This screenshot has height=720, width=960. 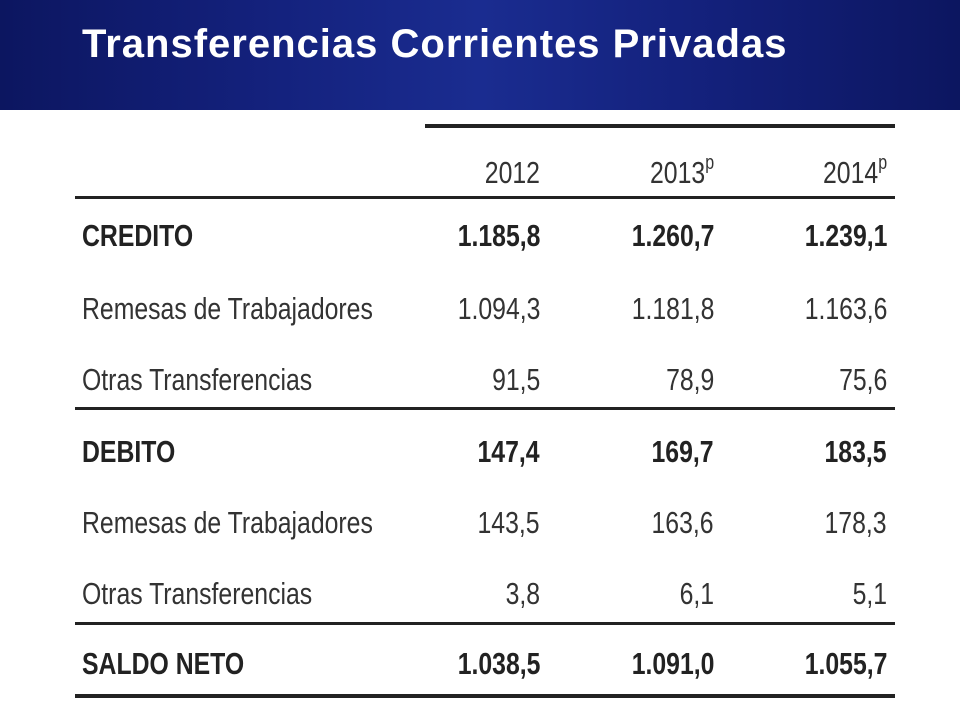 I want to click on year-header-2013: 2013p, so click(x=681, y=171).